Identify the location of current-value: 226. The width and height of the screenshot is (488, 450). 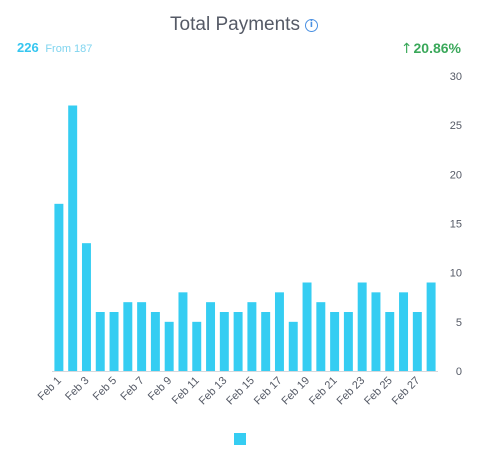
(28, 47).